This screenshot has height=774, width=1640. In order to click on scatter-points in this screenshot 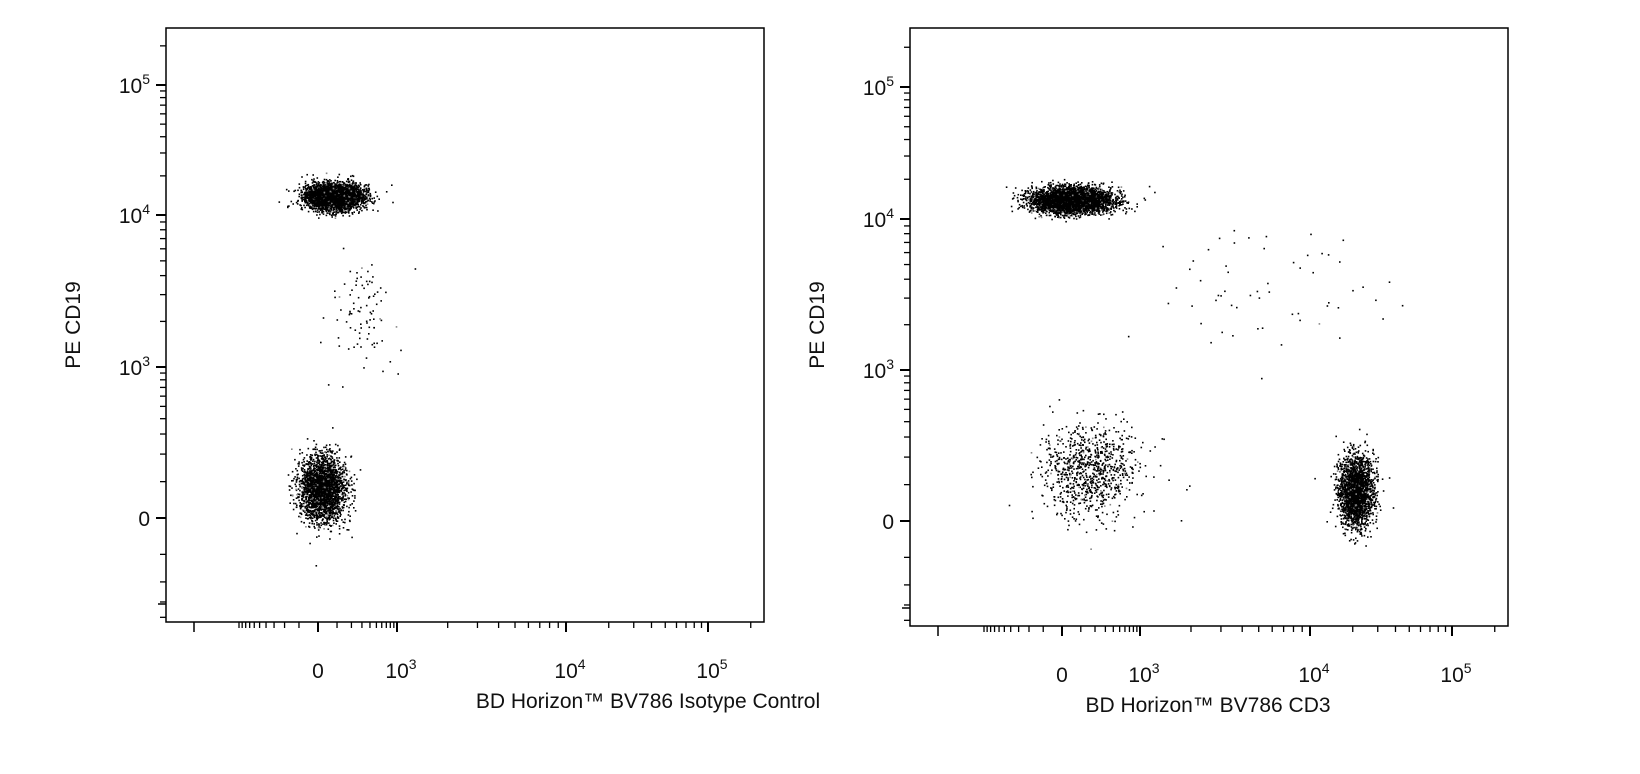, I will do `click(347, 369)`.